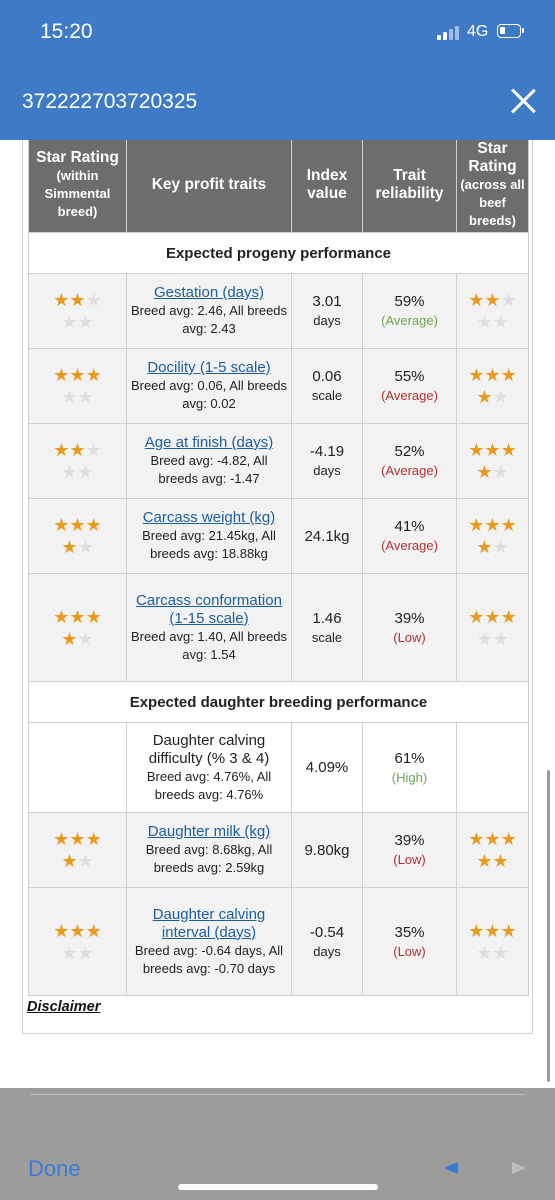 The image size is (555, 1200). What do you see at coordinates (409, 301) in the screenshot?
I see `reliability-value: 59%` at bounding box center [409, 301].